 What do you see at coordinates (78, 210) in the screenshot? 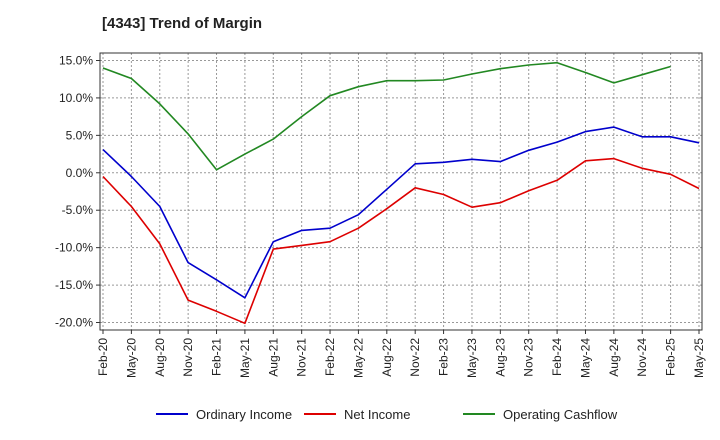
I see `y-tick-label: -5.0%` at bounding box center [78, 210].